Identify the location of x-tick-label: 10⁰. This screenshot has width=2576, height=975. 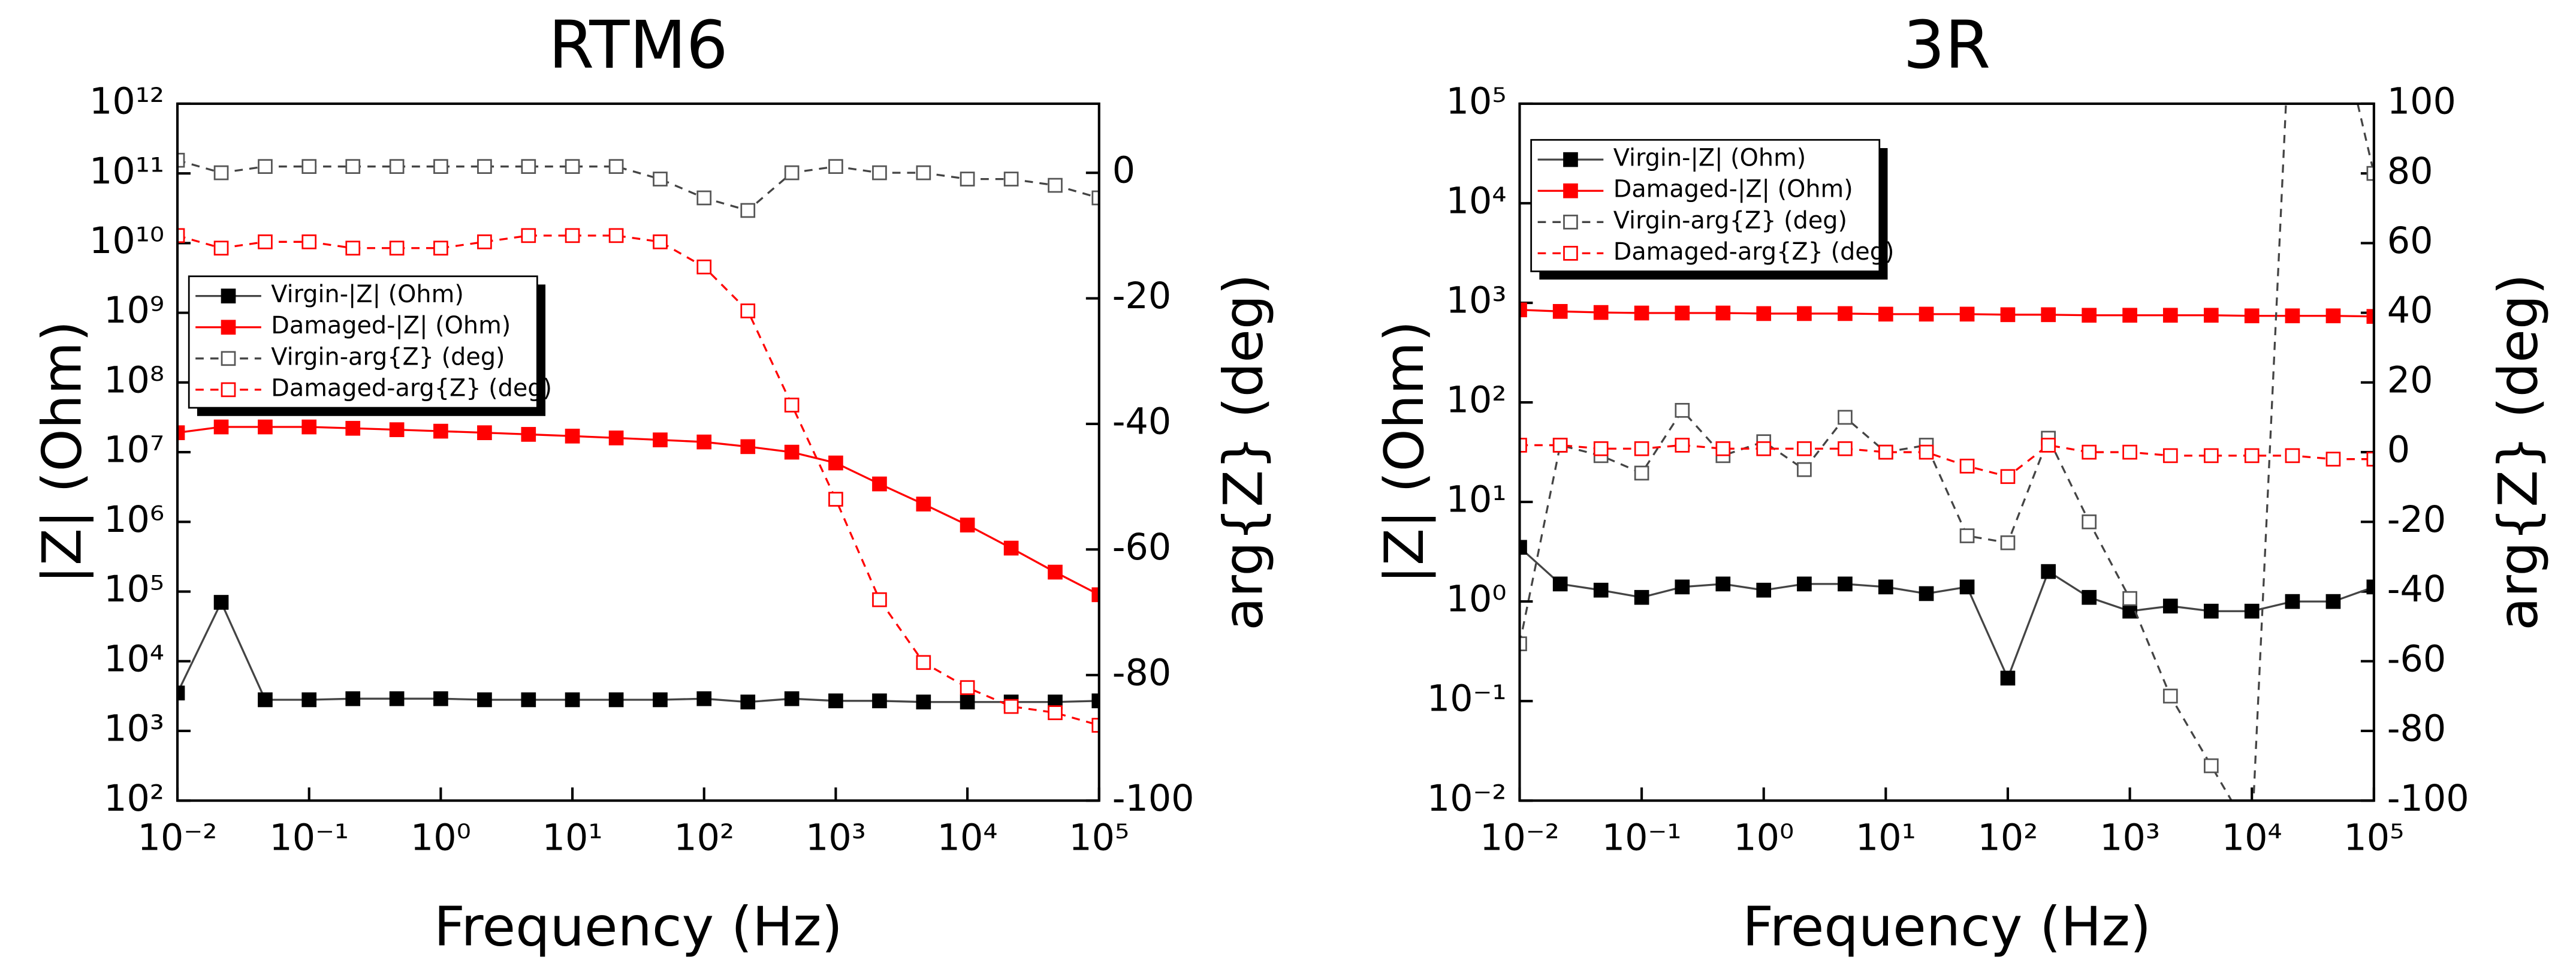
(1763, 838).